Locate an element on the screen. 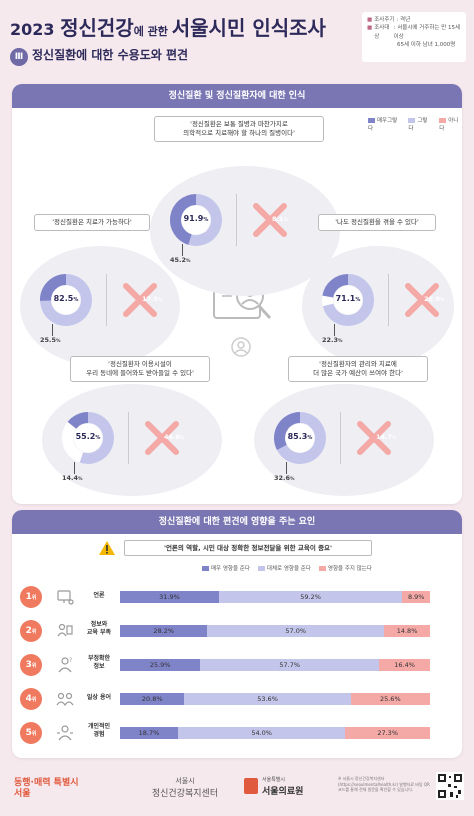 The image size is (474, 816). bar-value-label: 27.3% is located at coordinates (387, 733).